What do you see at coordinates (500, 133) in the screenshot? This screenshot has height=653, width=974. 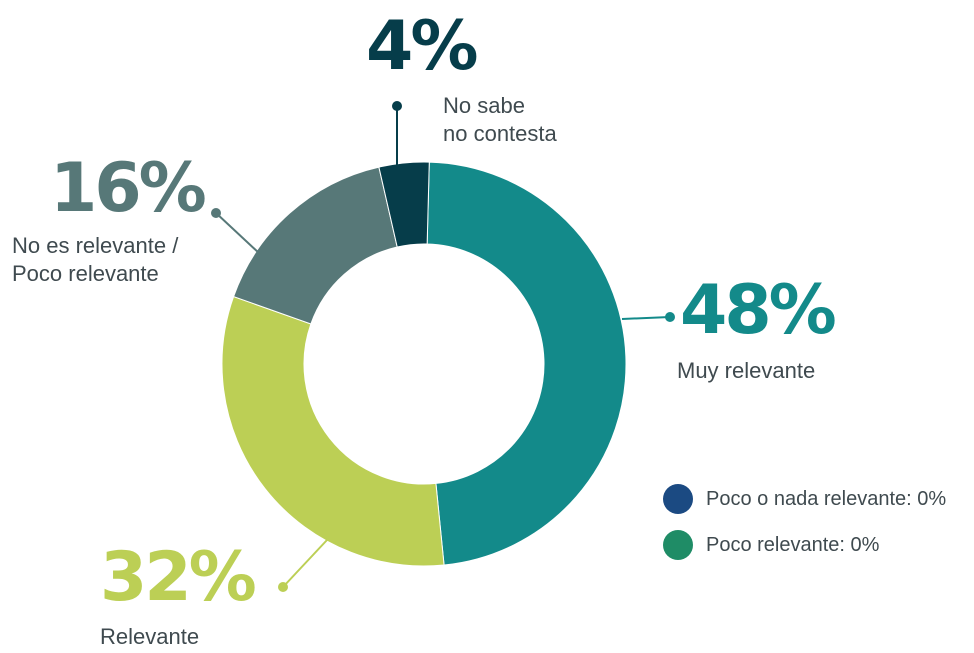 I see `no-sabe-label-line2: no contesta` at bounding box center [500, 133].